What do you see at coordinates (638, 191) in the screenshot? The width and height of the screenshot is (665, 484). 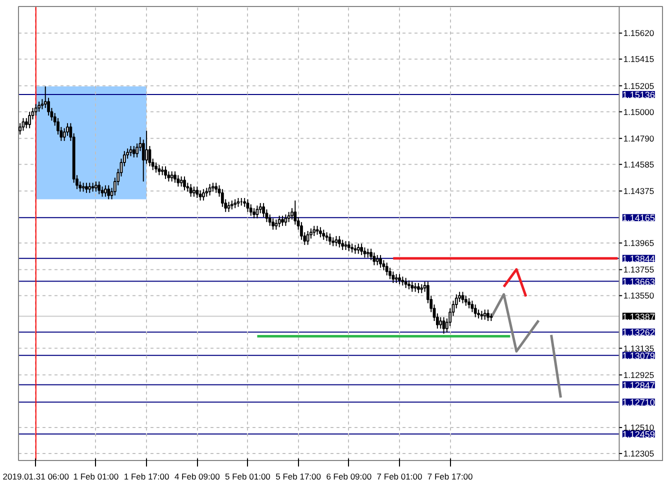 I see `y-tick-label: 1.14375` at bounding box center [638, 191].